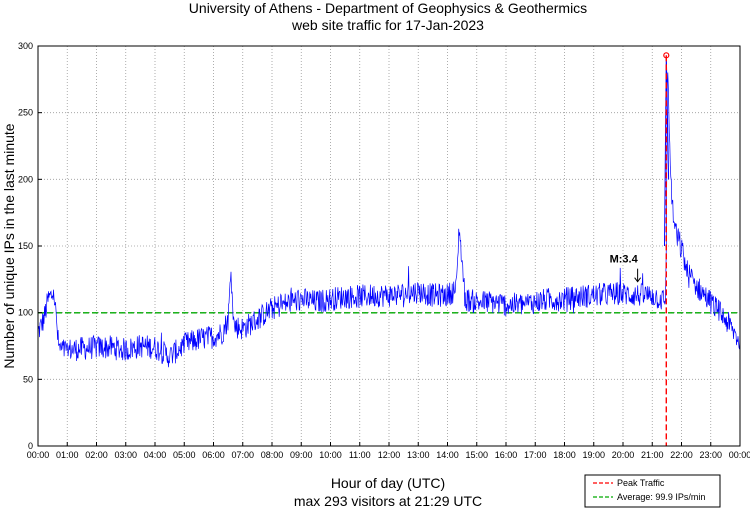 The width and height of the screenshot is (750, 511). What do you see at coordinates (360, 455) in the screenshot?
I see `x-tick-label: 11:00` at bounding box center [360, 455].